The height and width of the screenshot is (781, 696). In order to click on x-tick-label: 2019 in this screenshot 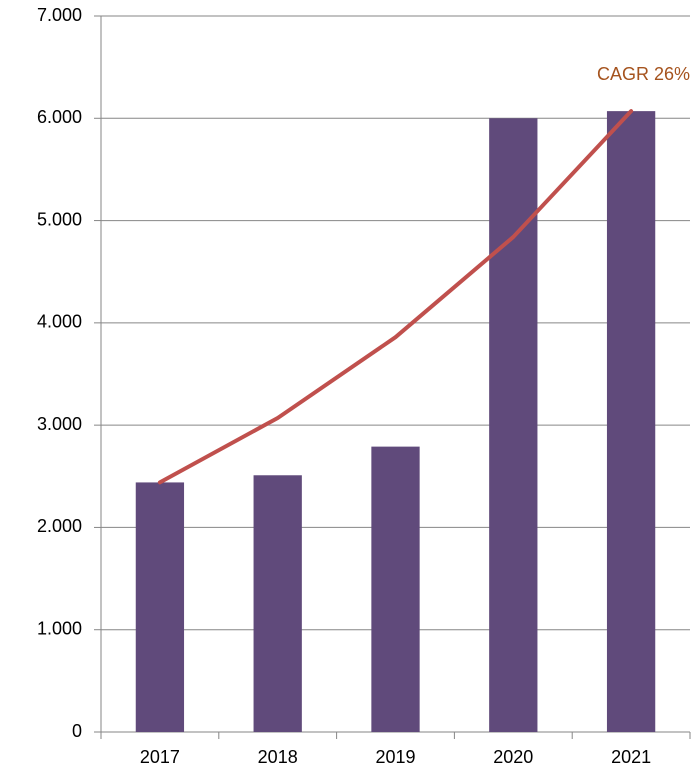, I will do `click(395, 757)`.